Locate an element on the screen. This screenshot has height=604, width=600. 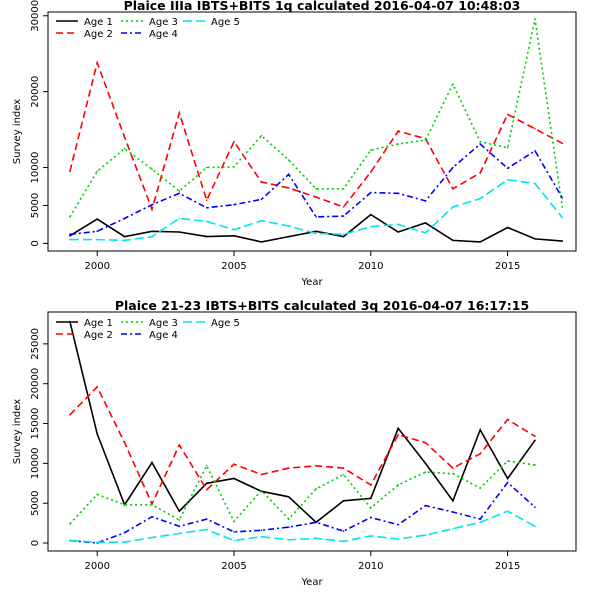
x-tick-label: 2000 is located at coordinates (97, 566).